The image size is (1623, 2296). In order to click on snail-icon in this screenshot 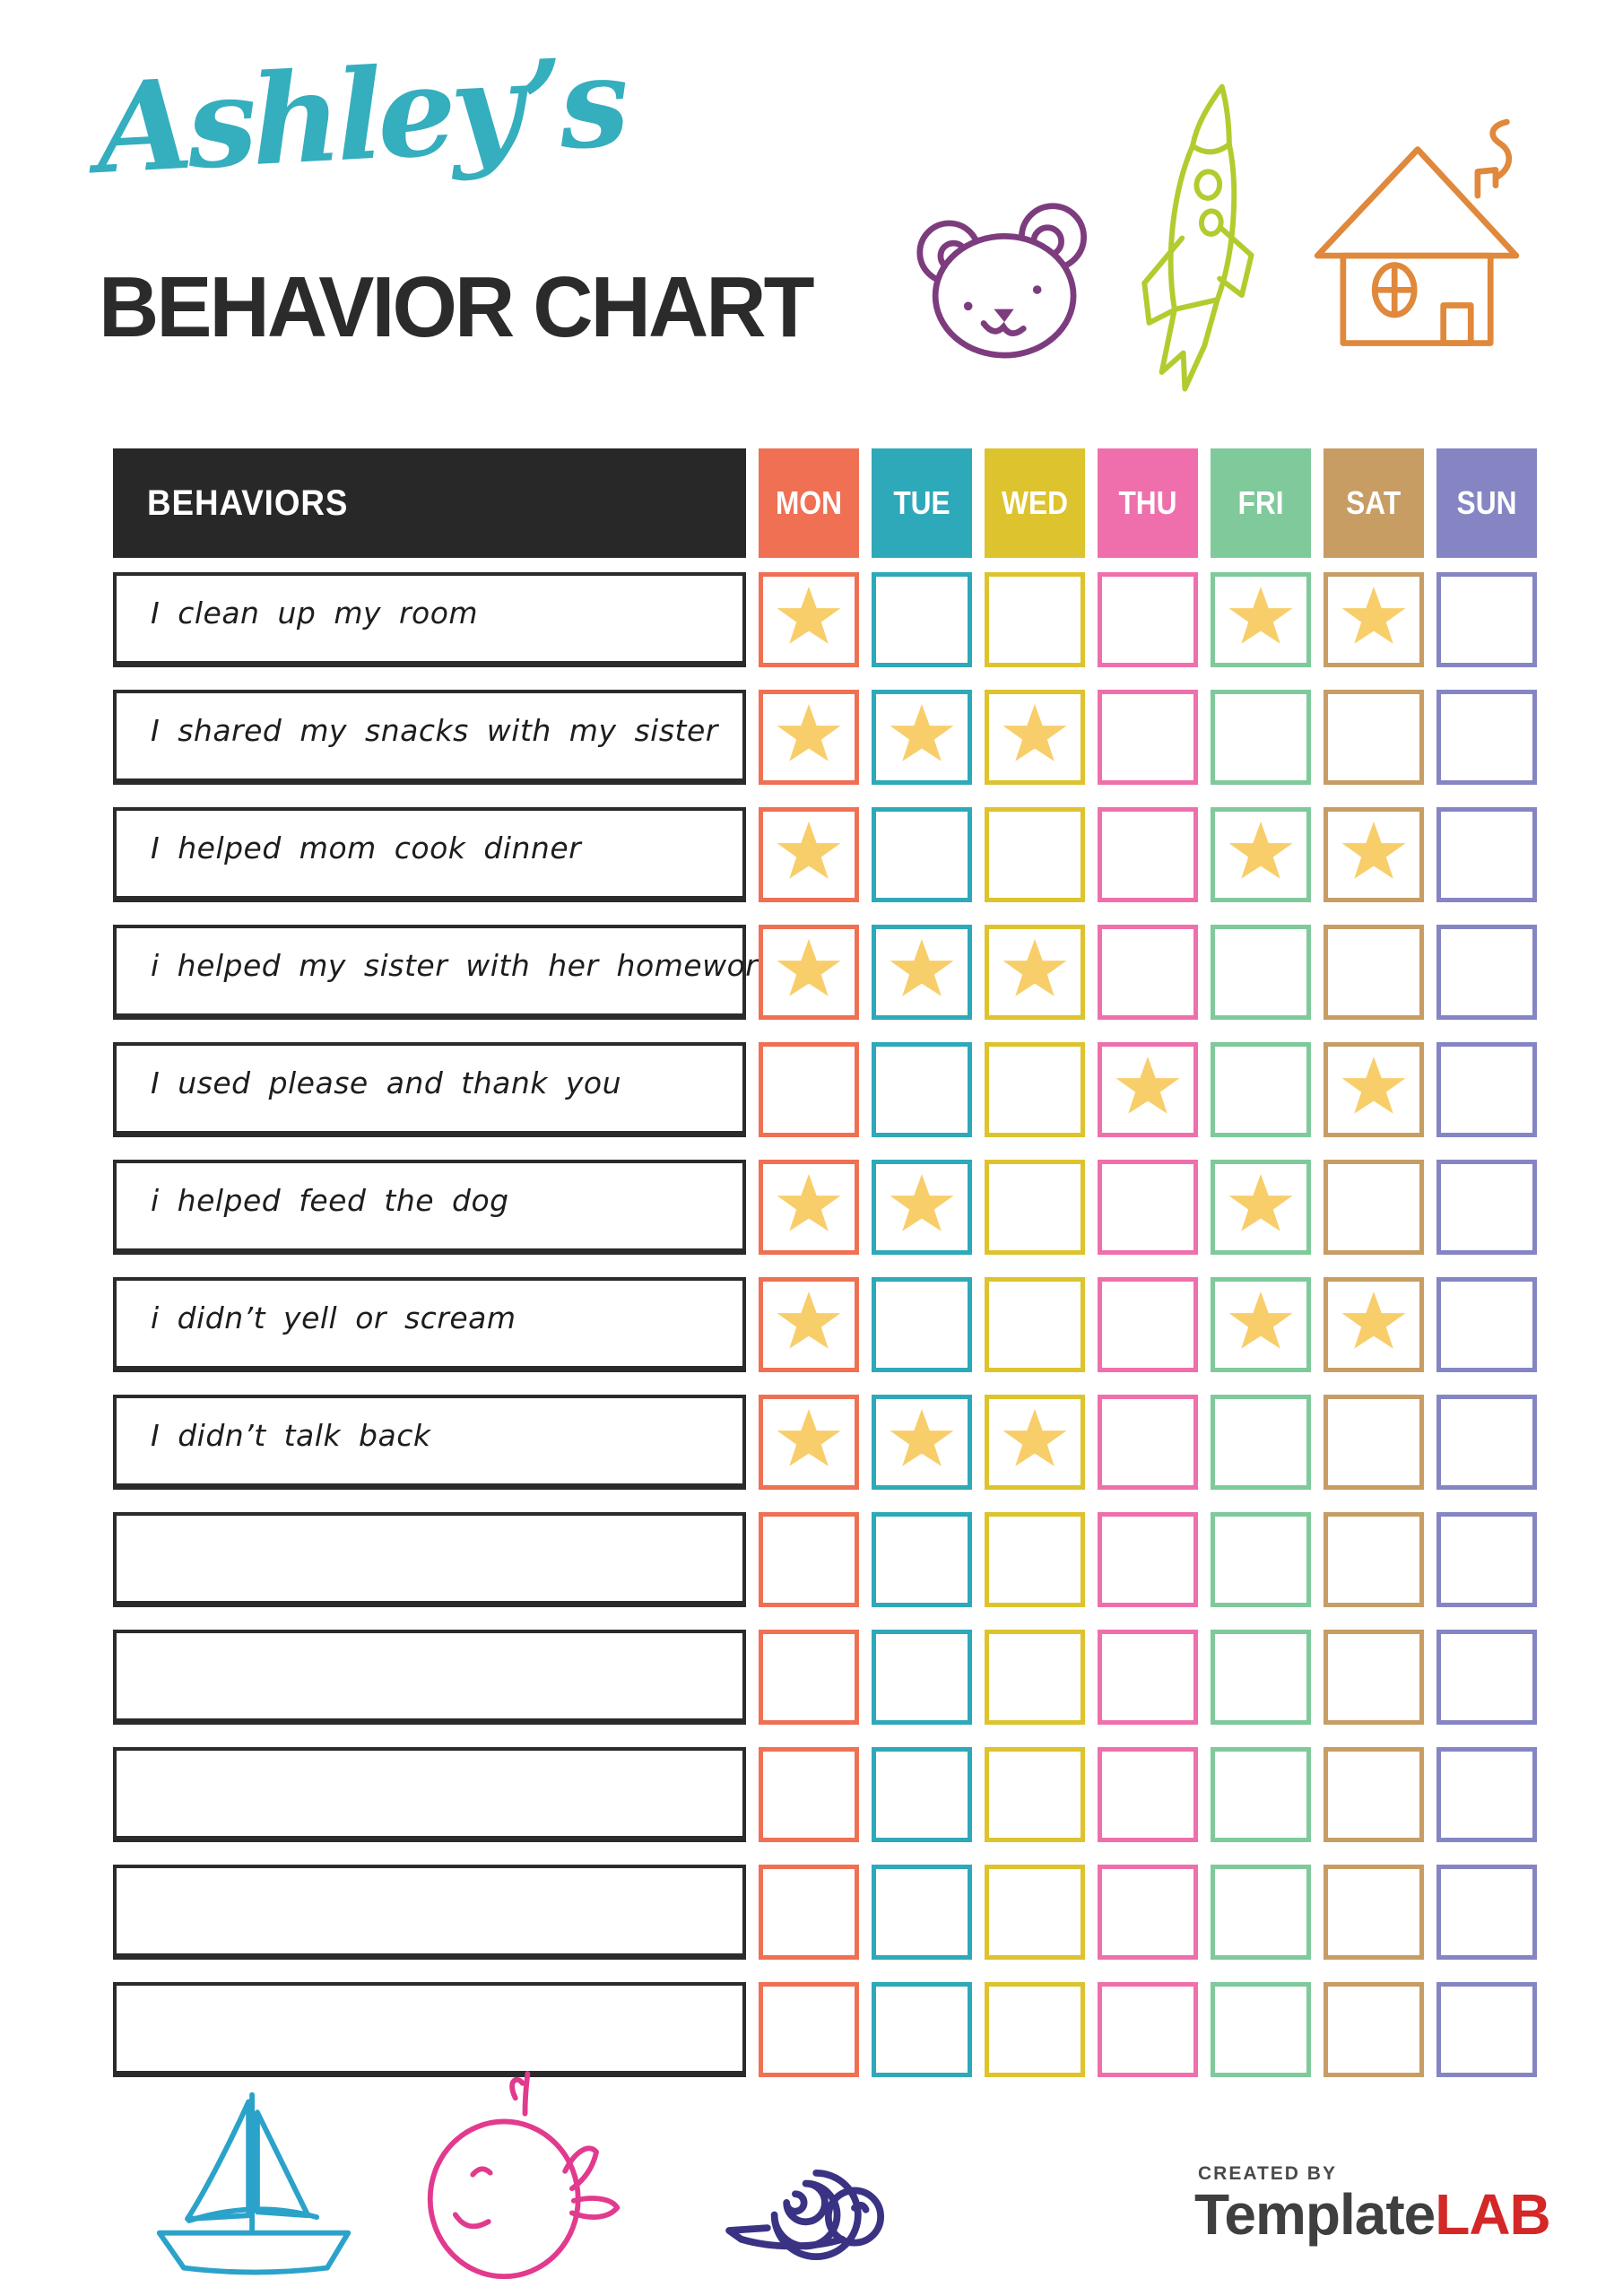, I will do `click(804, 2215)`.